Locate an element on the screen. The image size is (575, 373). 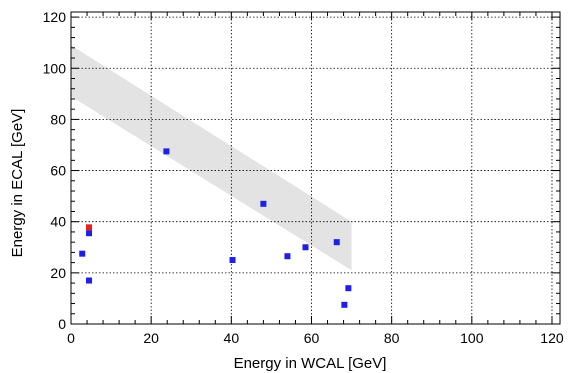
y-tick-label: 0 is located at coordinates (62, 324).